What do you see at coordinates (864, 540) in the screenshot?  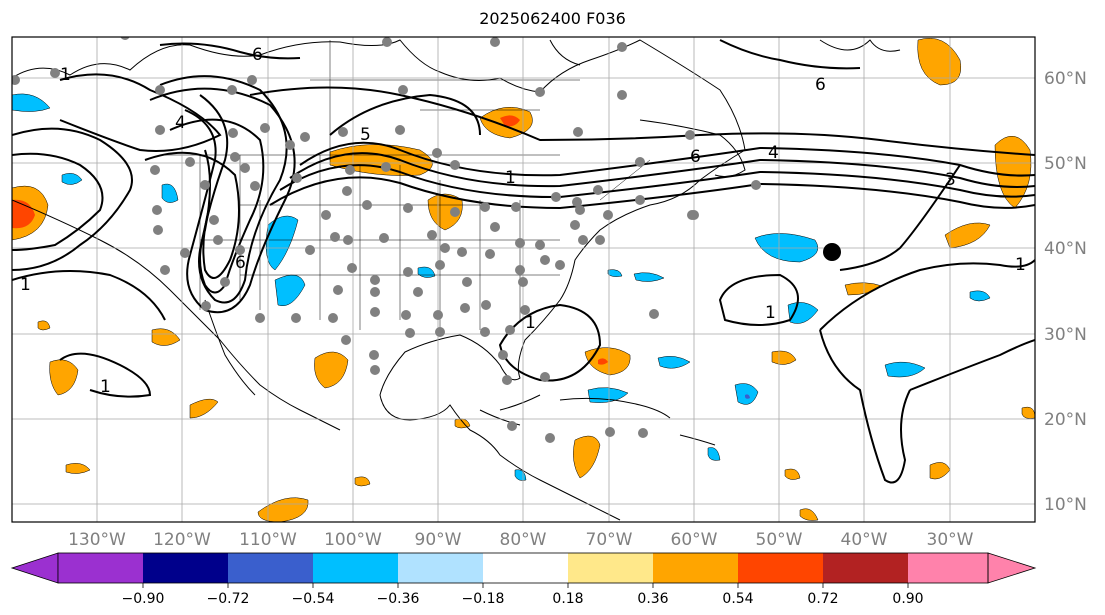 I see `lon-label: 40°W` at bounding box center [864, 540].